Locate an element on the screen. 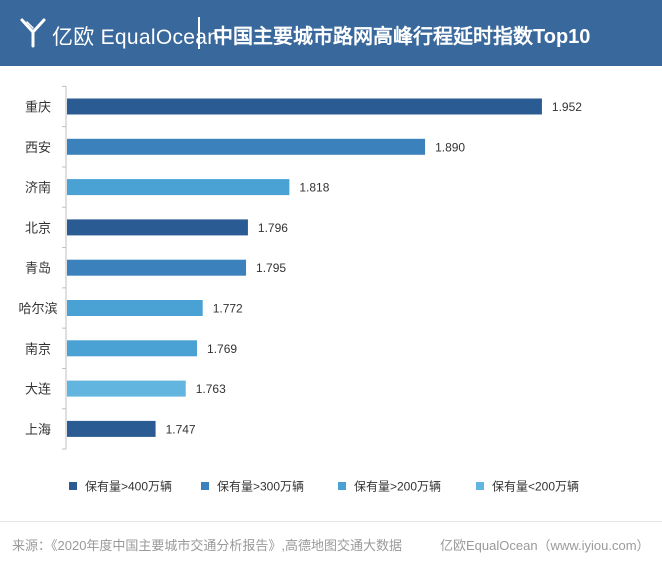  category-label: 上海 is located at coordinates (38, 429).